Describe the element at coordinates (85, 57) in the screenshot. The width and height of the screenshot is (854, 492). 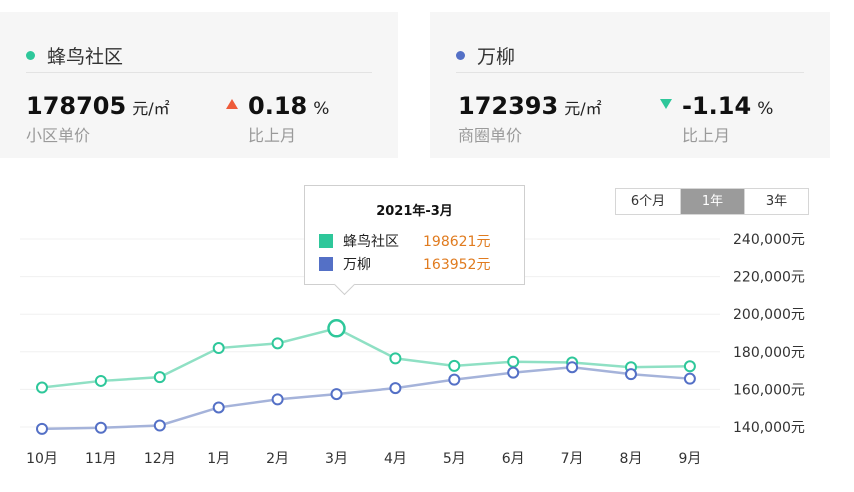
I see `card-title: 蜂鸟社区` at that location.